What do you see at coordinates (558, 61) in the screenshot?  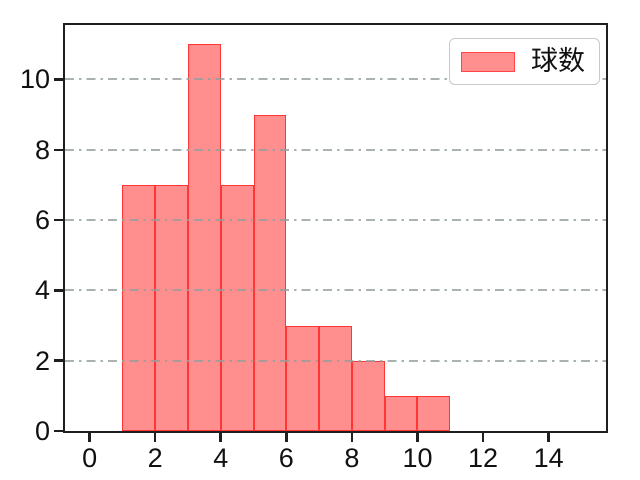 I see `legend-label: 球数` at bounding box center [558, 61].